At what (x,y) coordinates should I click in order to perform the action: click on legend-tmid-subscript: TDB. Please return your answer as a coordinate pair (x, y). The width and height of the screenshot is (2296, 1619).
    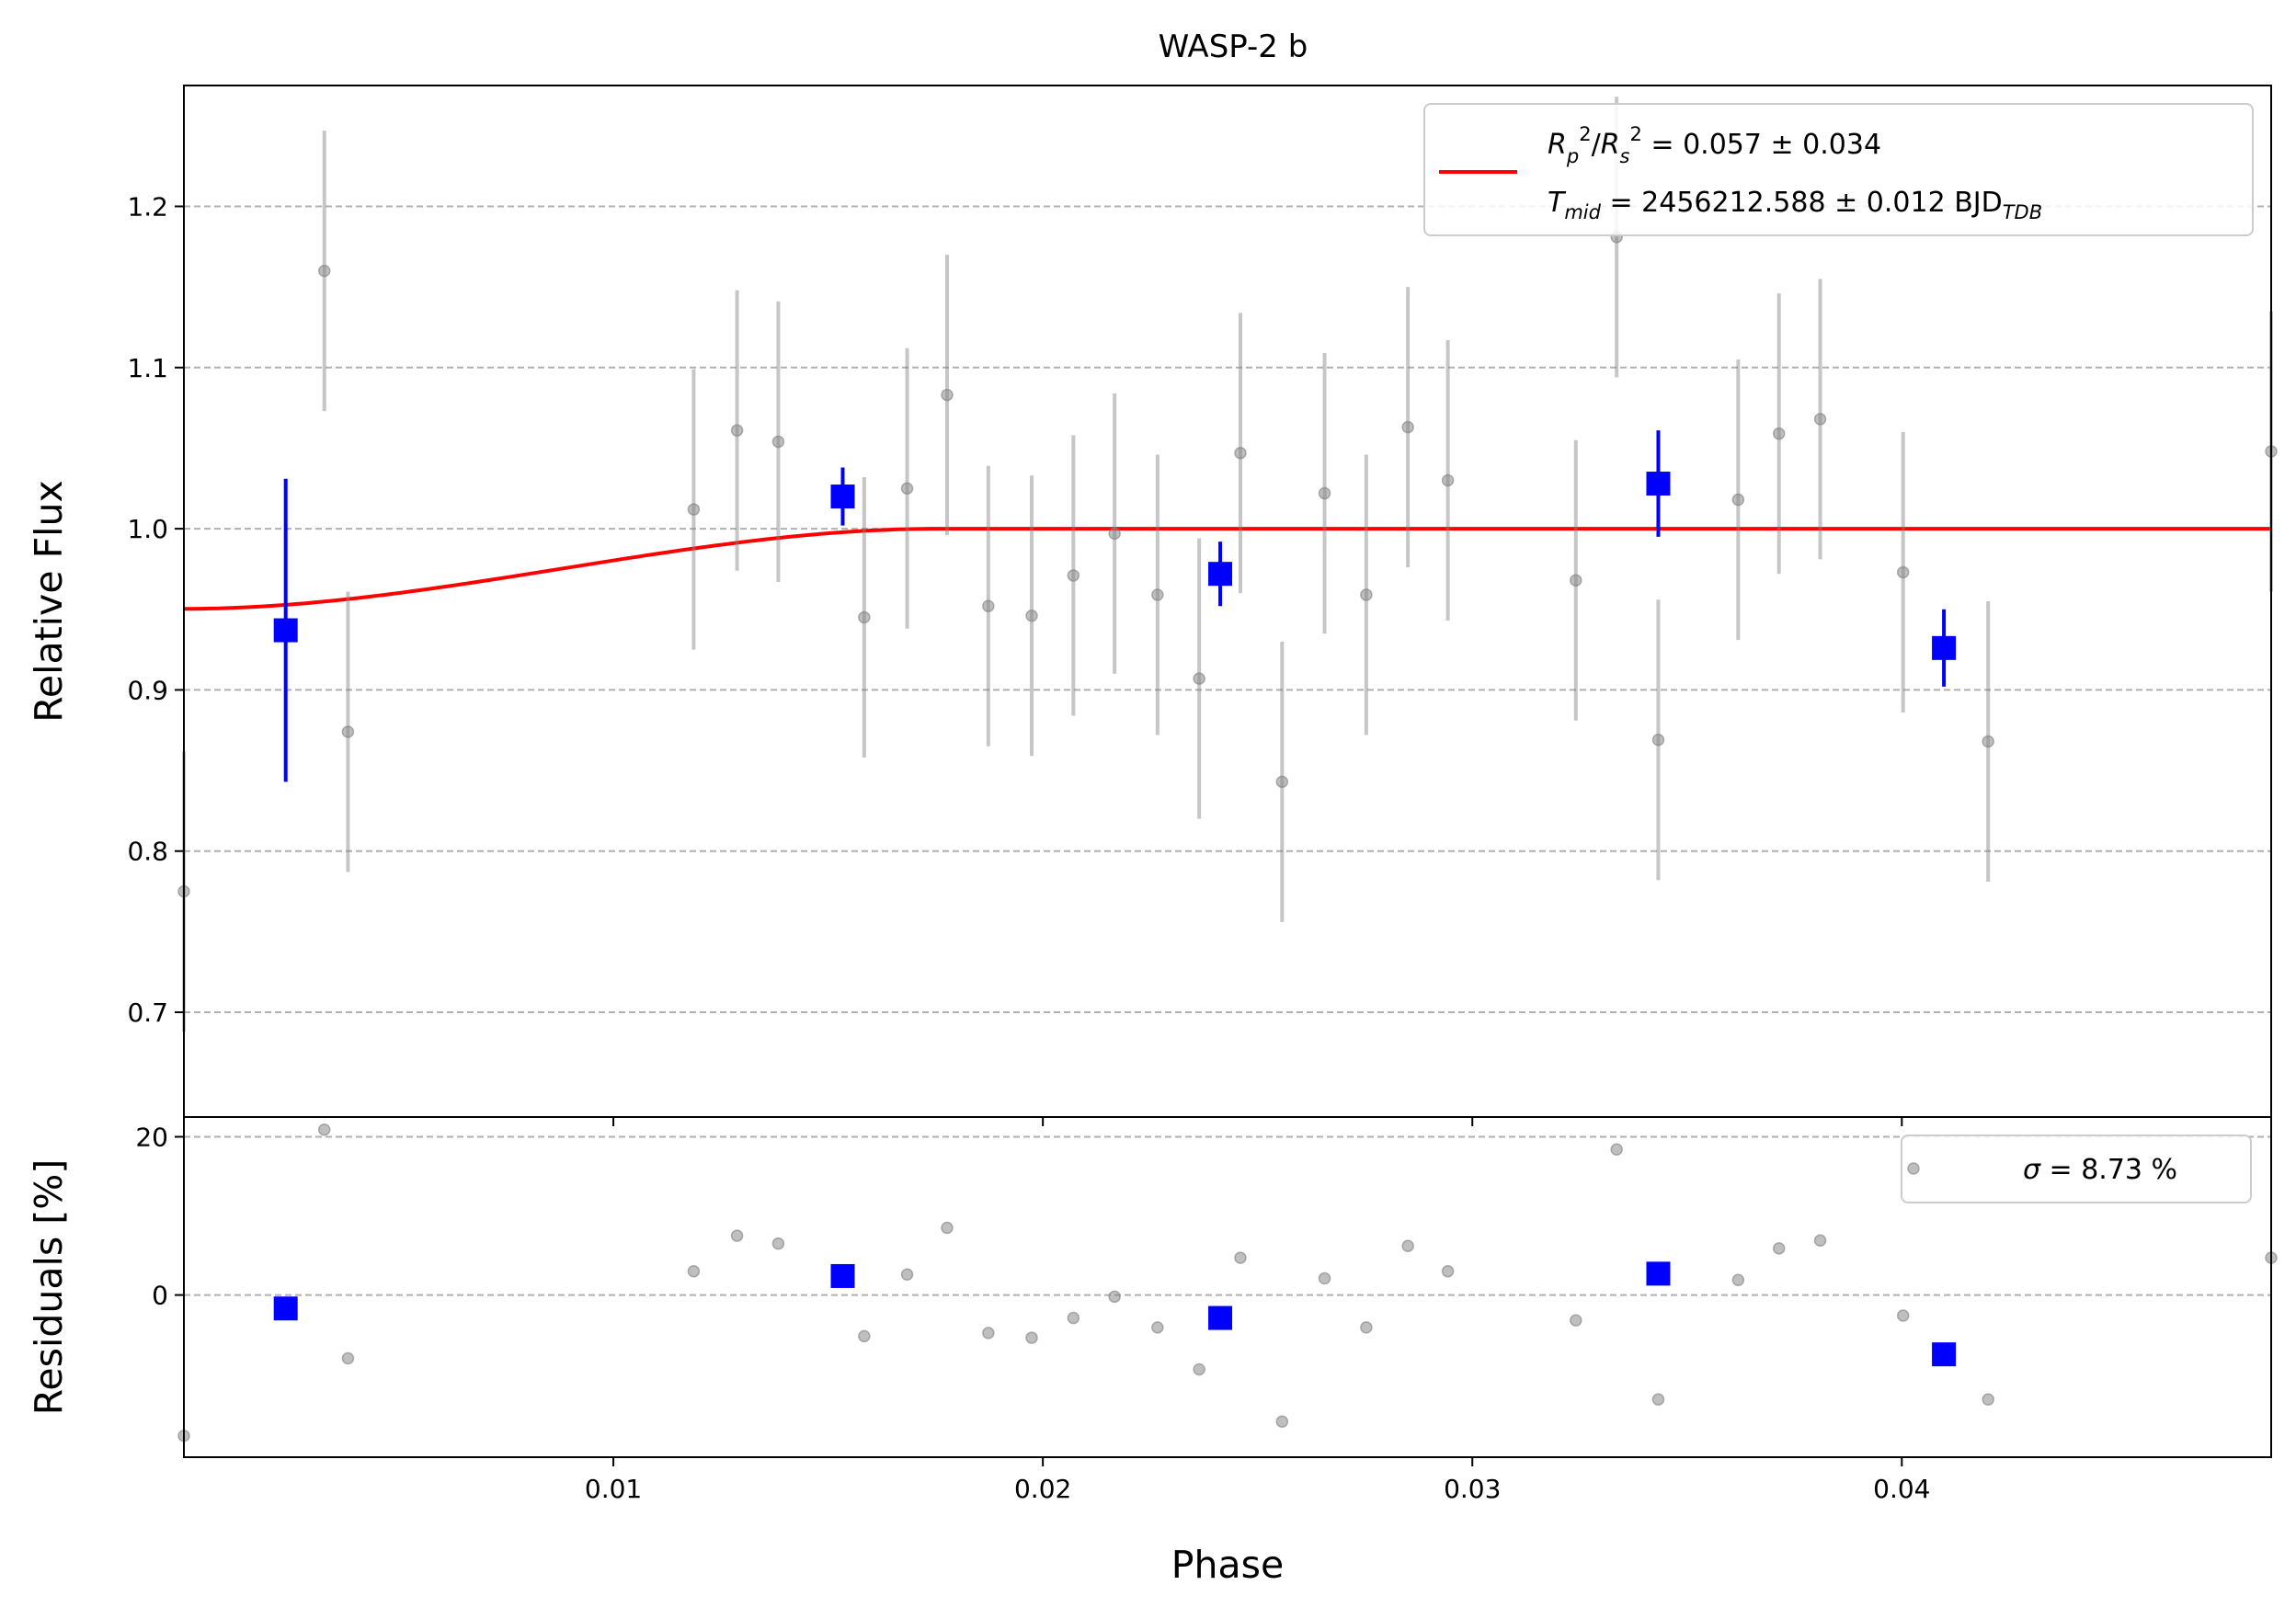
    Looking at the image, I should click on (2023, 212).